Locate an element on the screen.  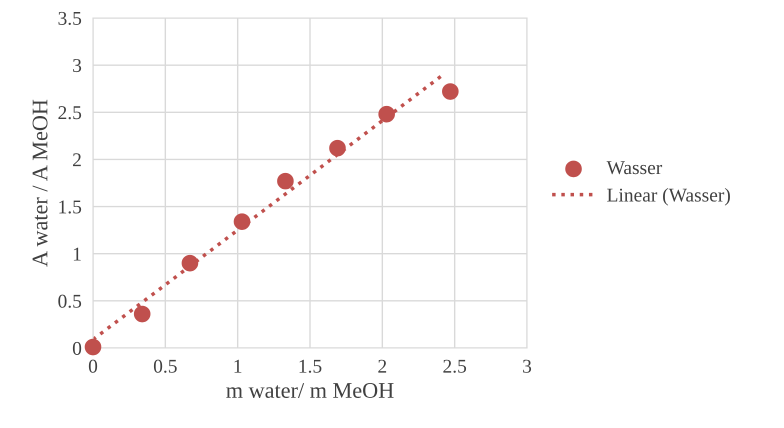
y-tick-label: 1 is located at coordinates (77, 254).